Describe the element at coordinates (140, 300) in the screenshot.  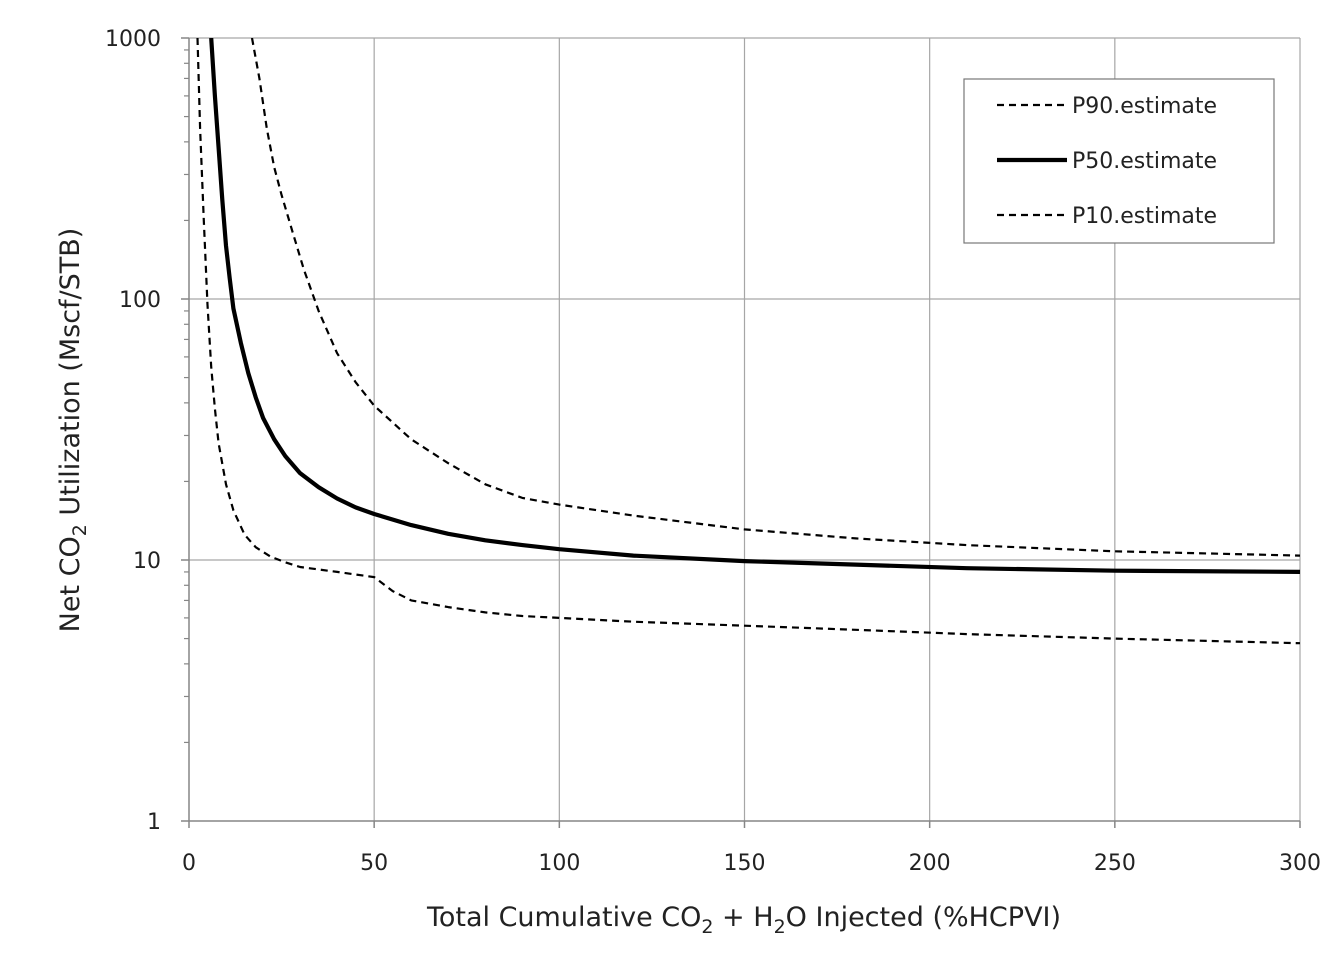
I see `y-tick-label: 100` at that location.